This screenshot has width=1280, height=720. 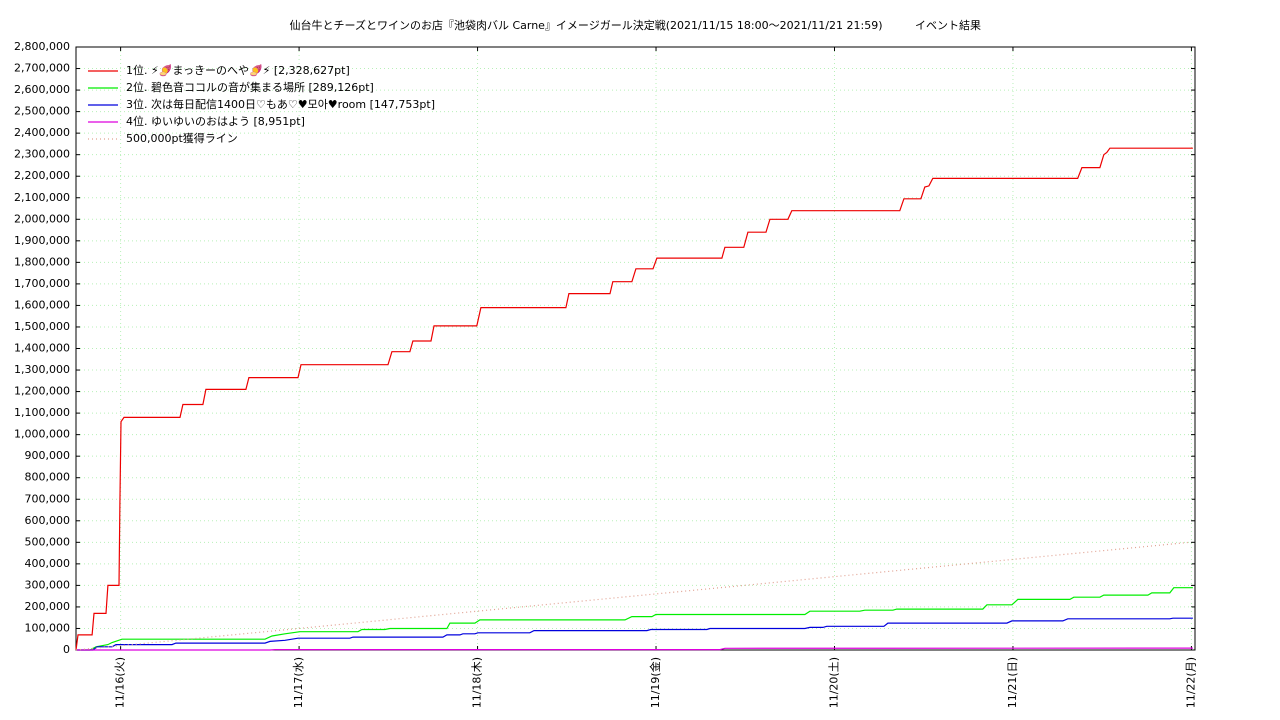 I want to click on x-tick-label: 11/19(金), so click(x=655, y=682).